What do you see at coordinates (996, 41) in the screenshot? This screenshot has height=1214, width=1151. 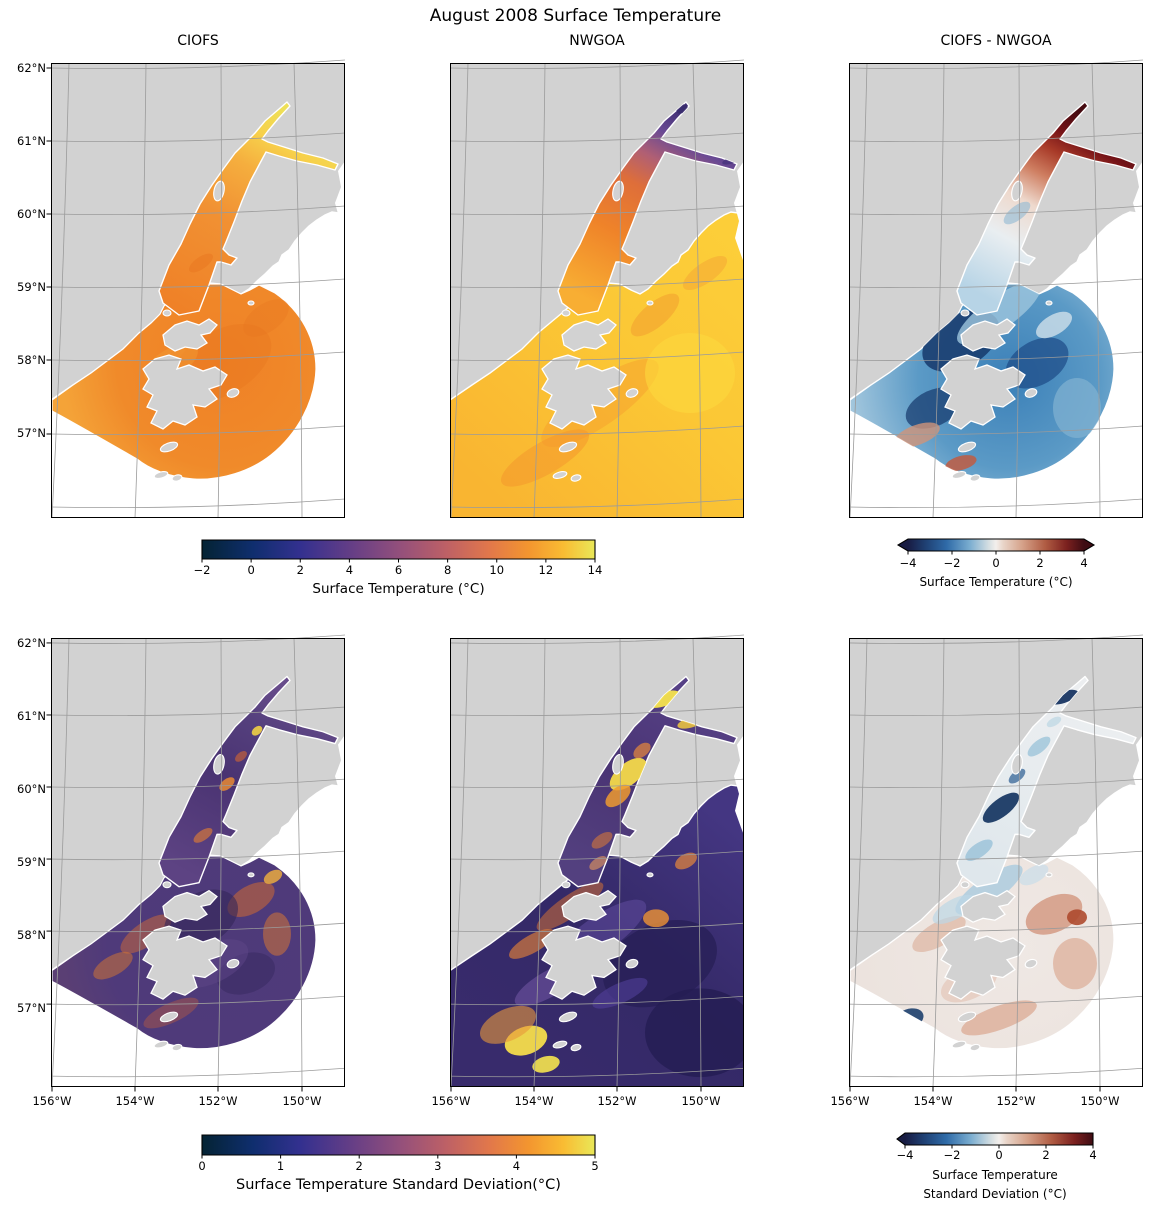 I see `panel-title-diff: CIOFS - NWGOA` at bounding box center [996, 41].